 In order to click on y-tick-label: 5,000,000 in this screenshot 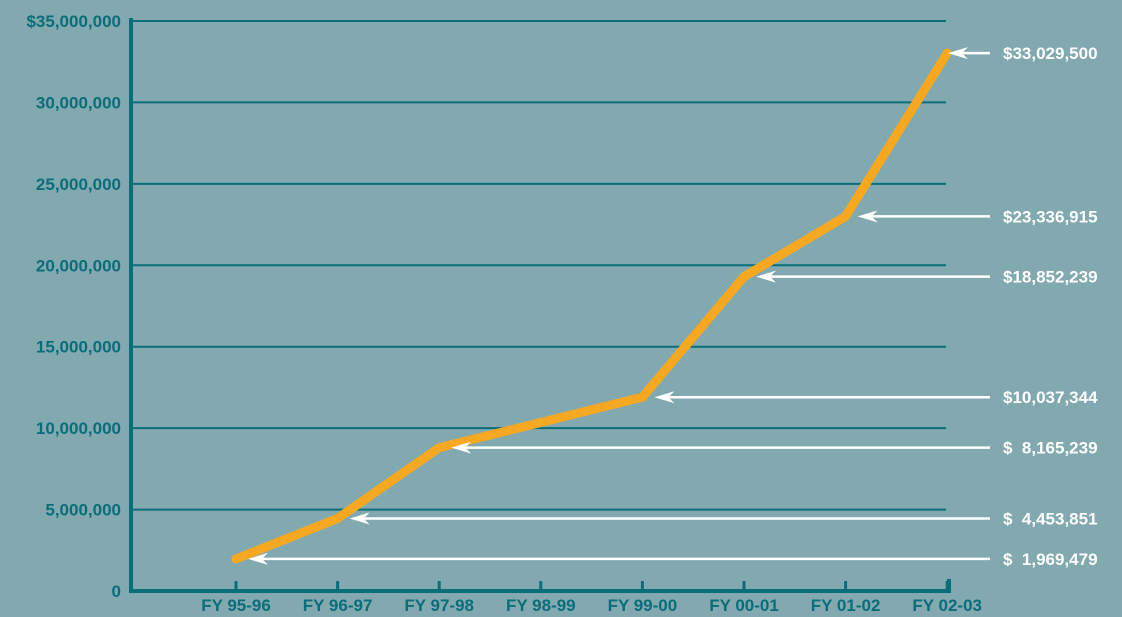, I will do `click(83, 510)`.